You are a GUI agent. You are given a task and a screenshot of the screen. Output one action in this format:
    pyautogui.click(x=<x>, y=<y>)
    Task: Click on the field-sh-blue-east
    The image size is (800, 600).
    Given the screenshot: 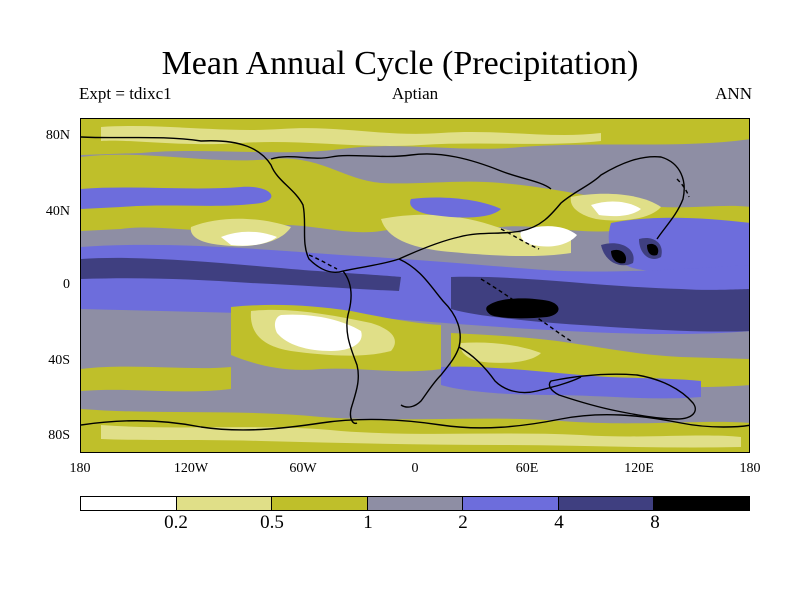 What is the action you would take?
    pyautogui.click(x=571, y=382)
    